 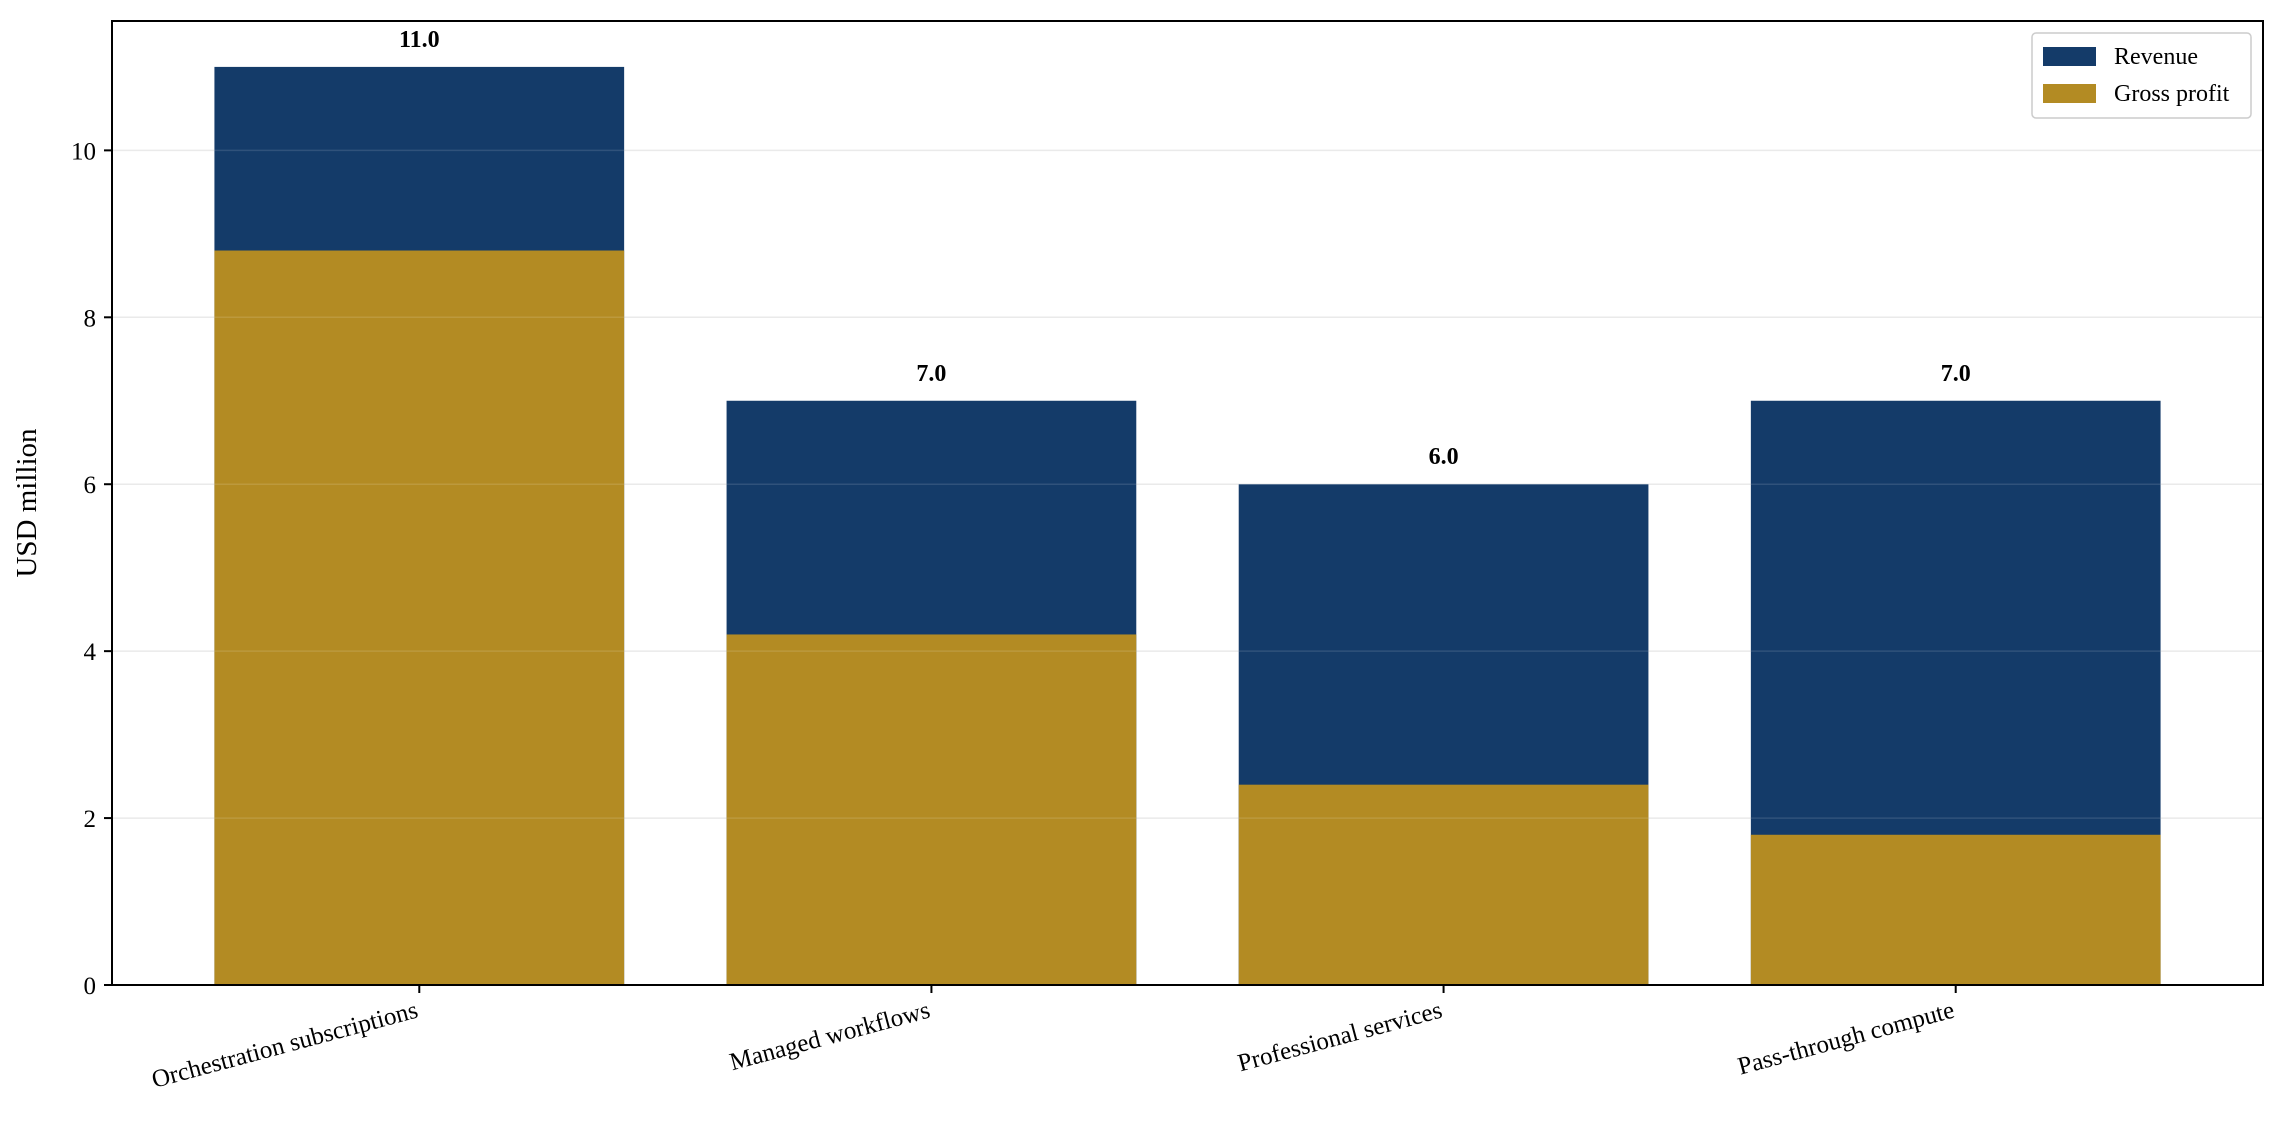 What do you see at coordinates (1846, 1039) in the screenshot?
I see `x-tick-label: Pass-through compute` at bounding box center [1846, 1039].